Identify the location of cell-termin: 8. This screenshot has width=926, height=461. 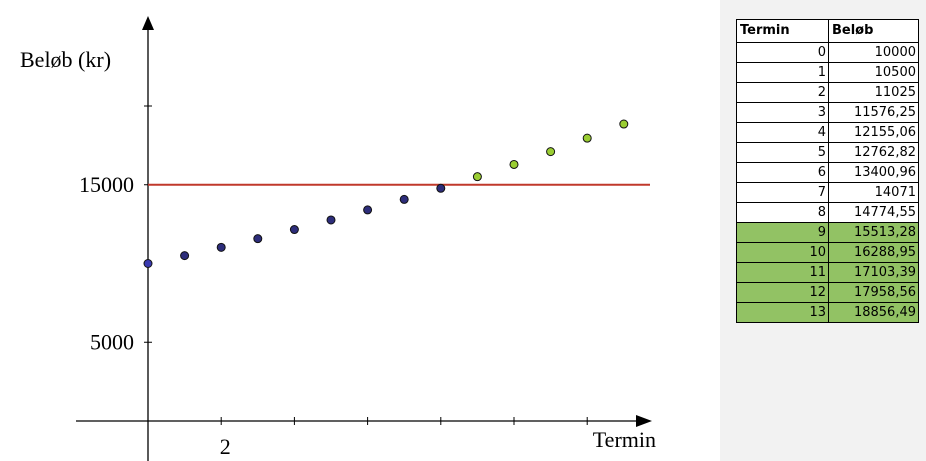
(782, 212).